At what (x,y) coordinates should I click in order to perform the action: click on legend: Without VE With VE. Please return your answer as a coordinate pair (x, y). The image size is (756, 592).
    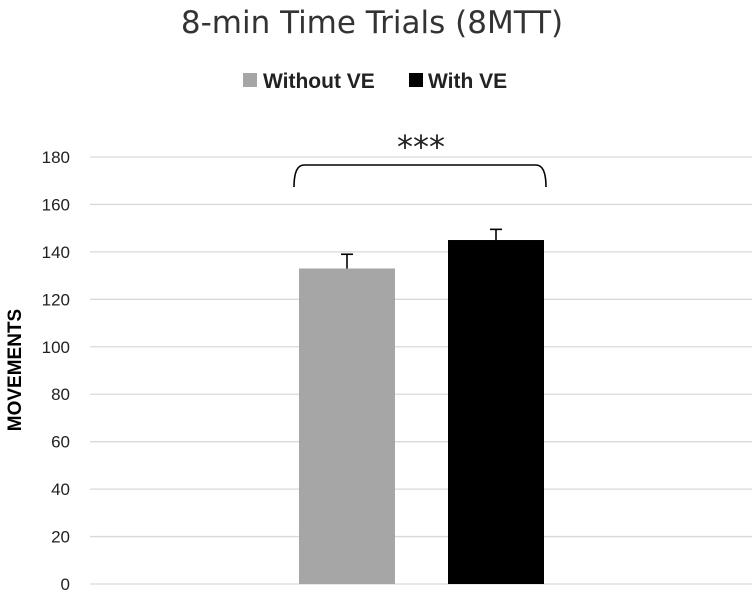
    Looking at the image, I should click on (375, 81).